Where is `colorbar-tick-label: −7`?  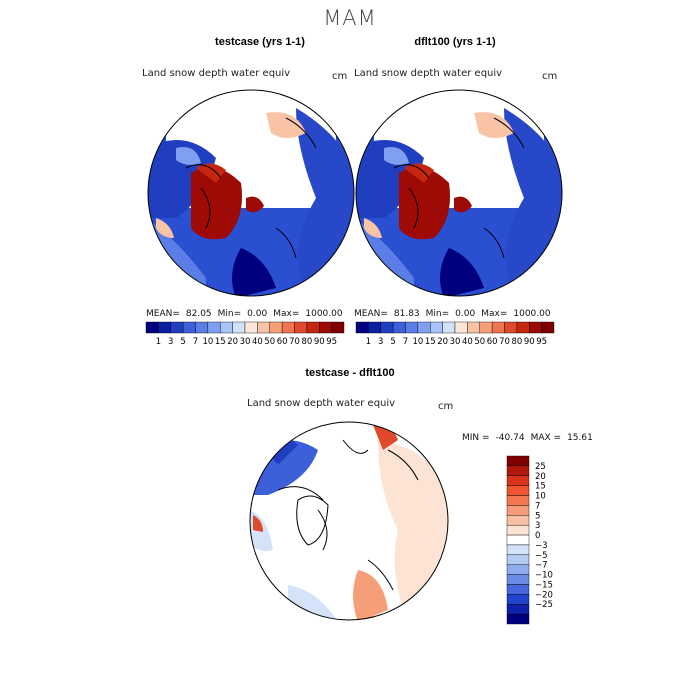 colorbar-tick-label: −7 is located at coordinates (541, 566).